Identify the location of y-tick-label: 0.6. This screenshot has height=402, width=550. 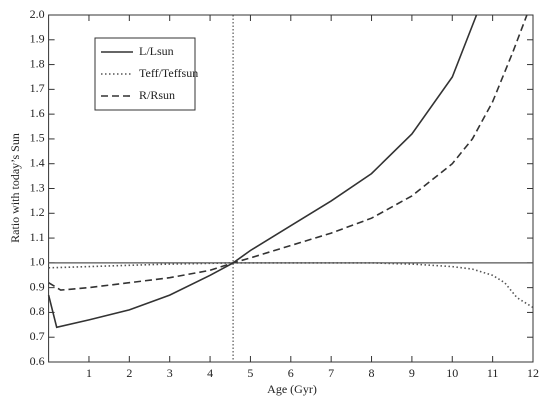
(37, 361).